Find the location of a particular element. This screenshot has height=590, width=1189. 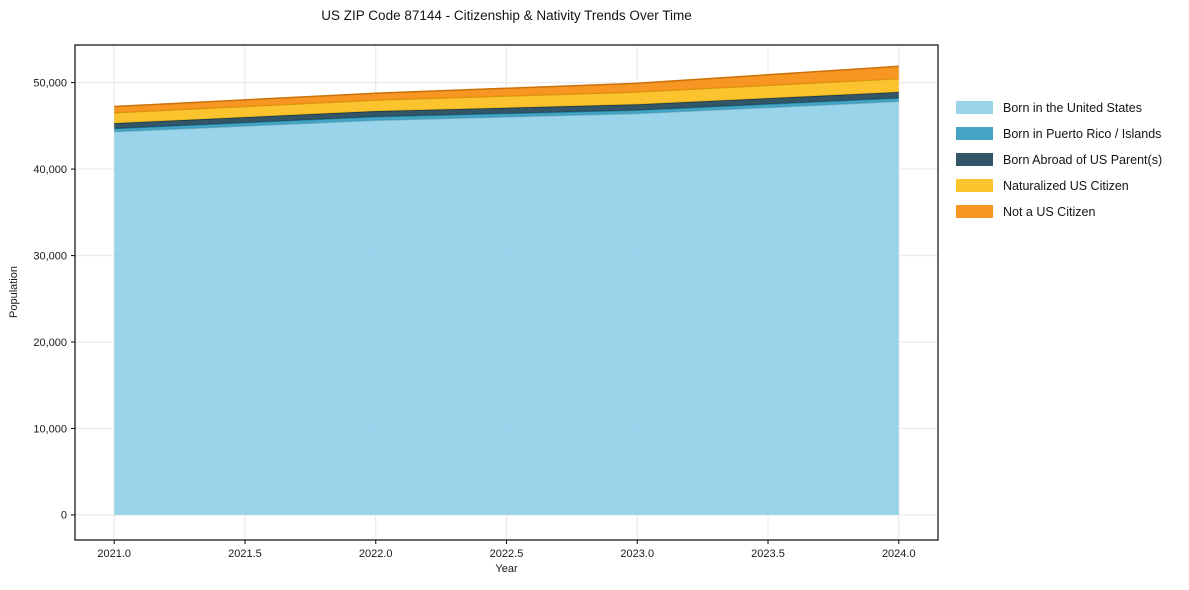

area-not-a-us-citizen is located at coordinates (506, 89).